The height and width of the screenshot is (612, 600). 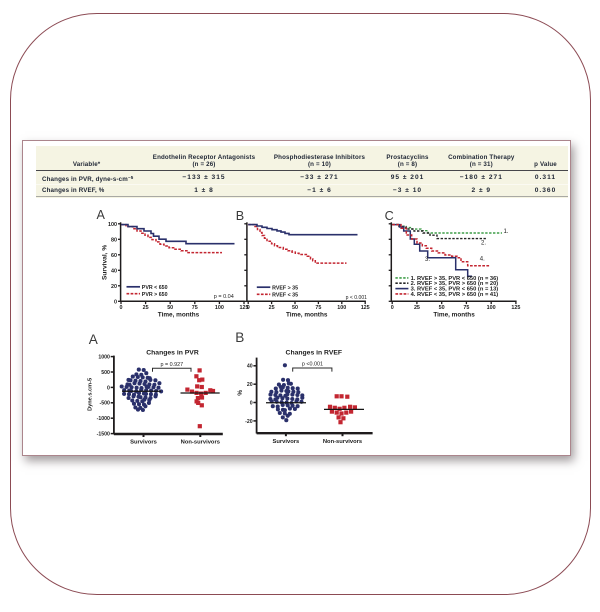 I want to click on svg-text: p = 0.927, so click(x=171, y=365).